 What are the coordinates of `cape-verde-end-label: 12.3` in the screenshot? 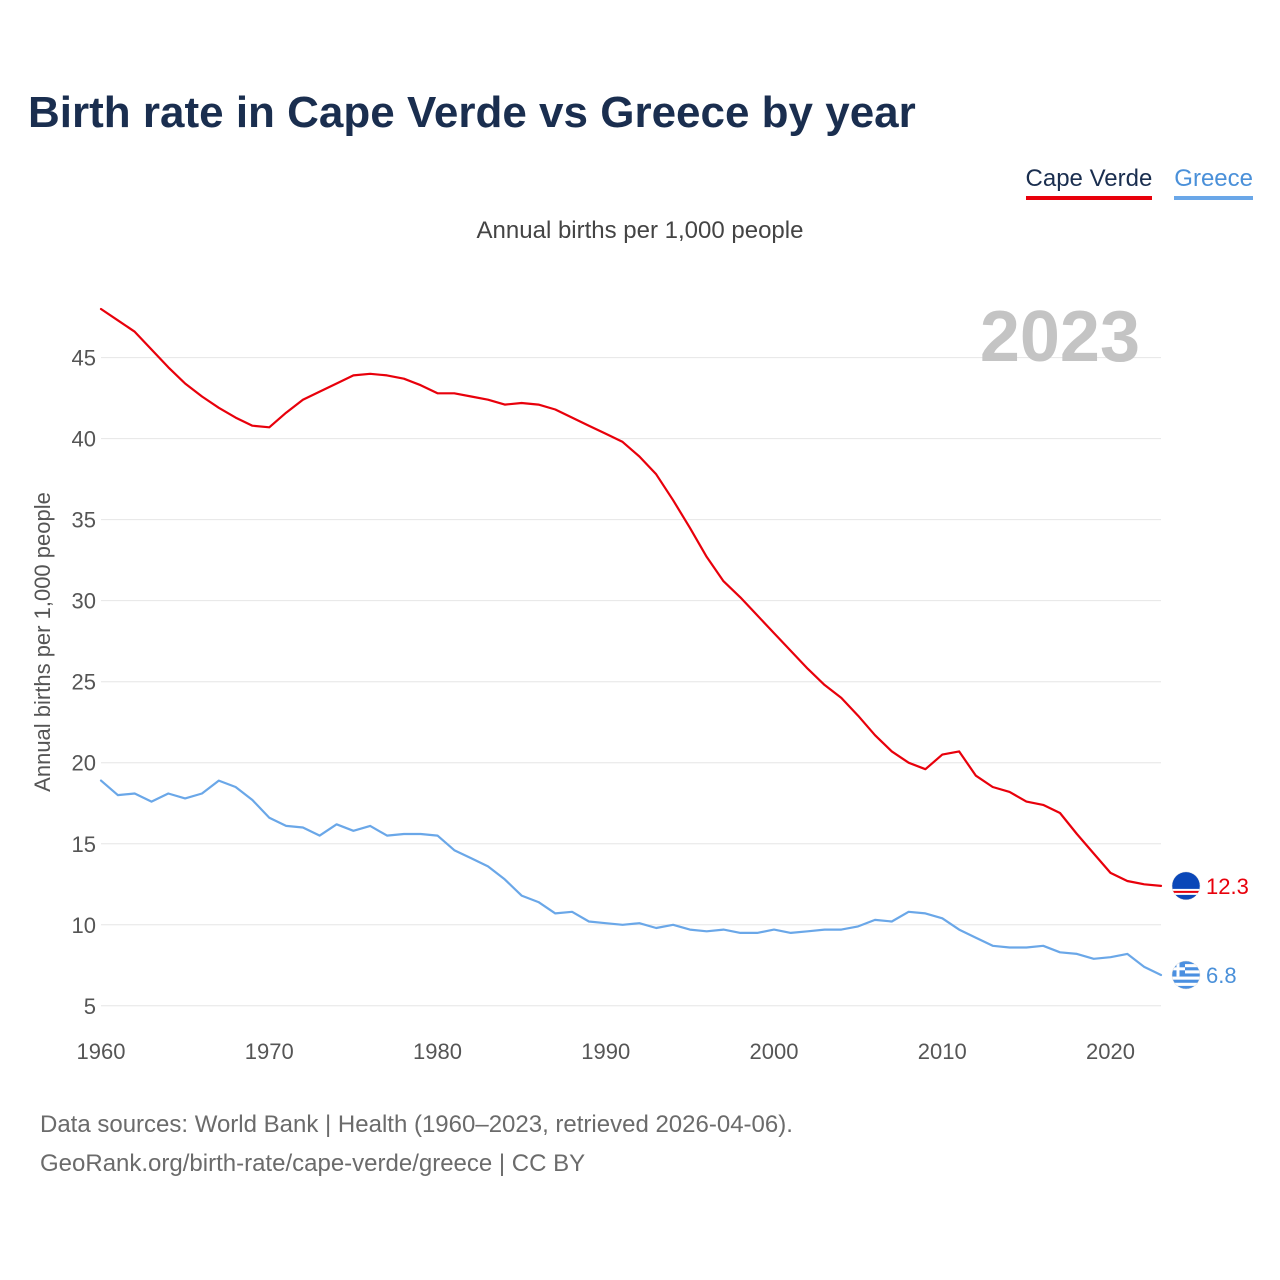 It's located at (1227, 886).